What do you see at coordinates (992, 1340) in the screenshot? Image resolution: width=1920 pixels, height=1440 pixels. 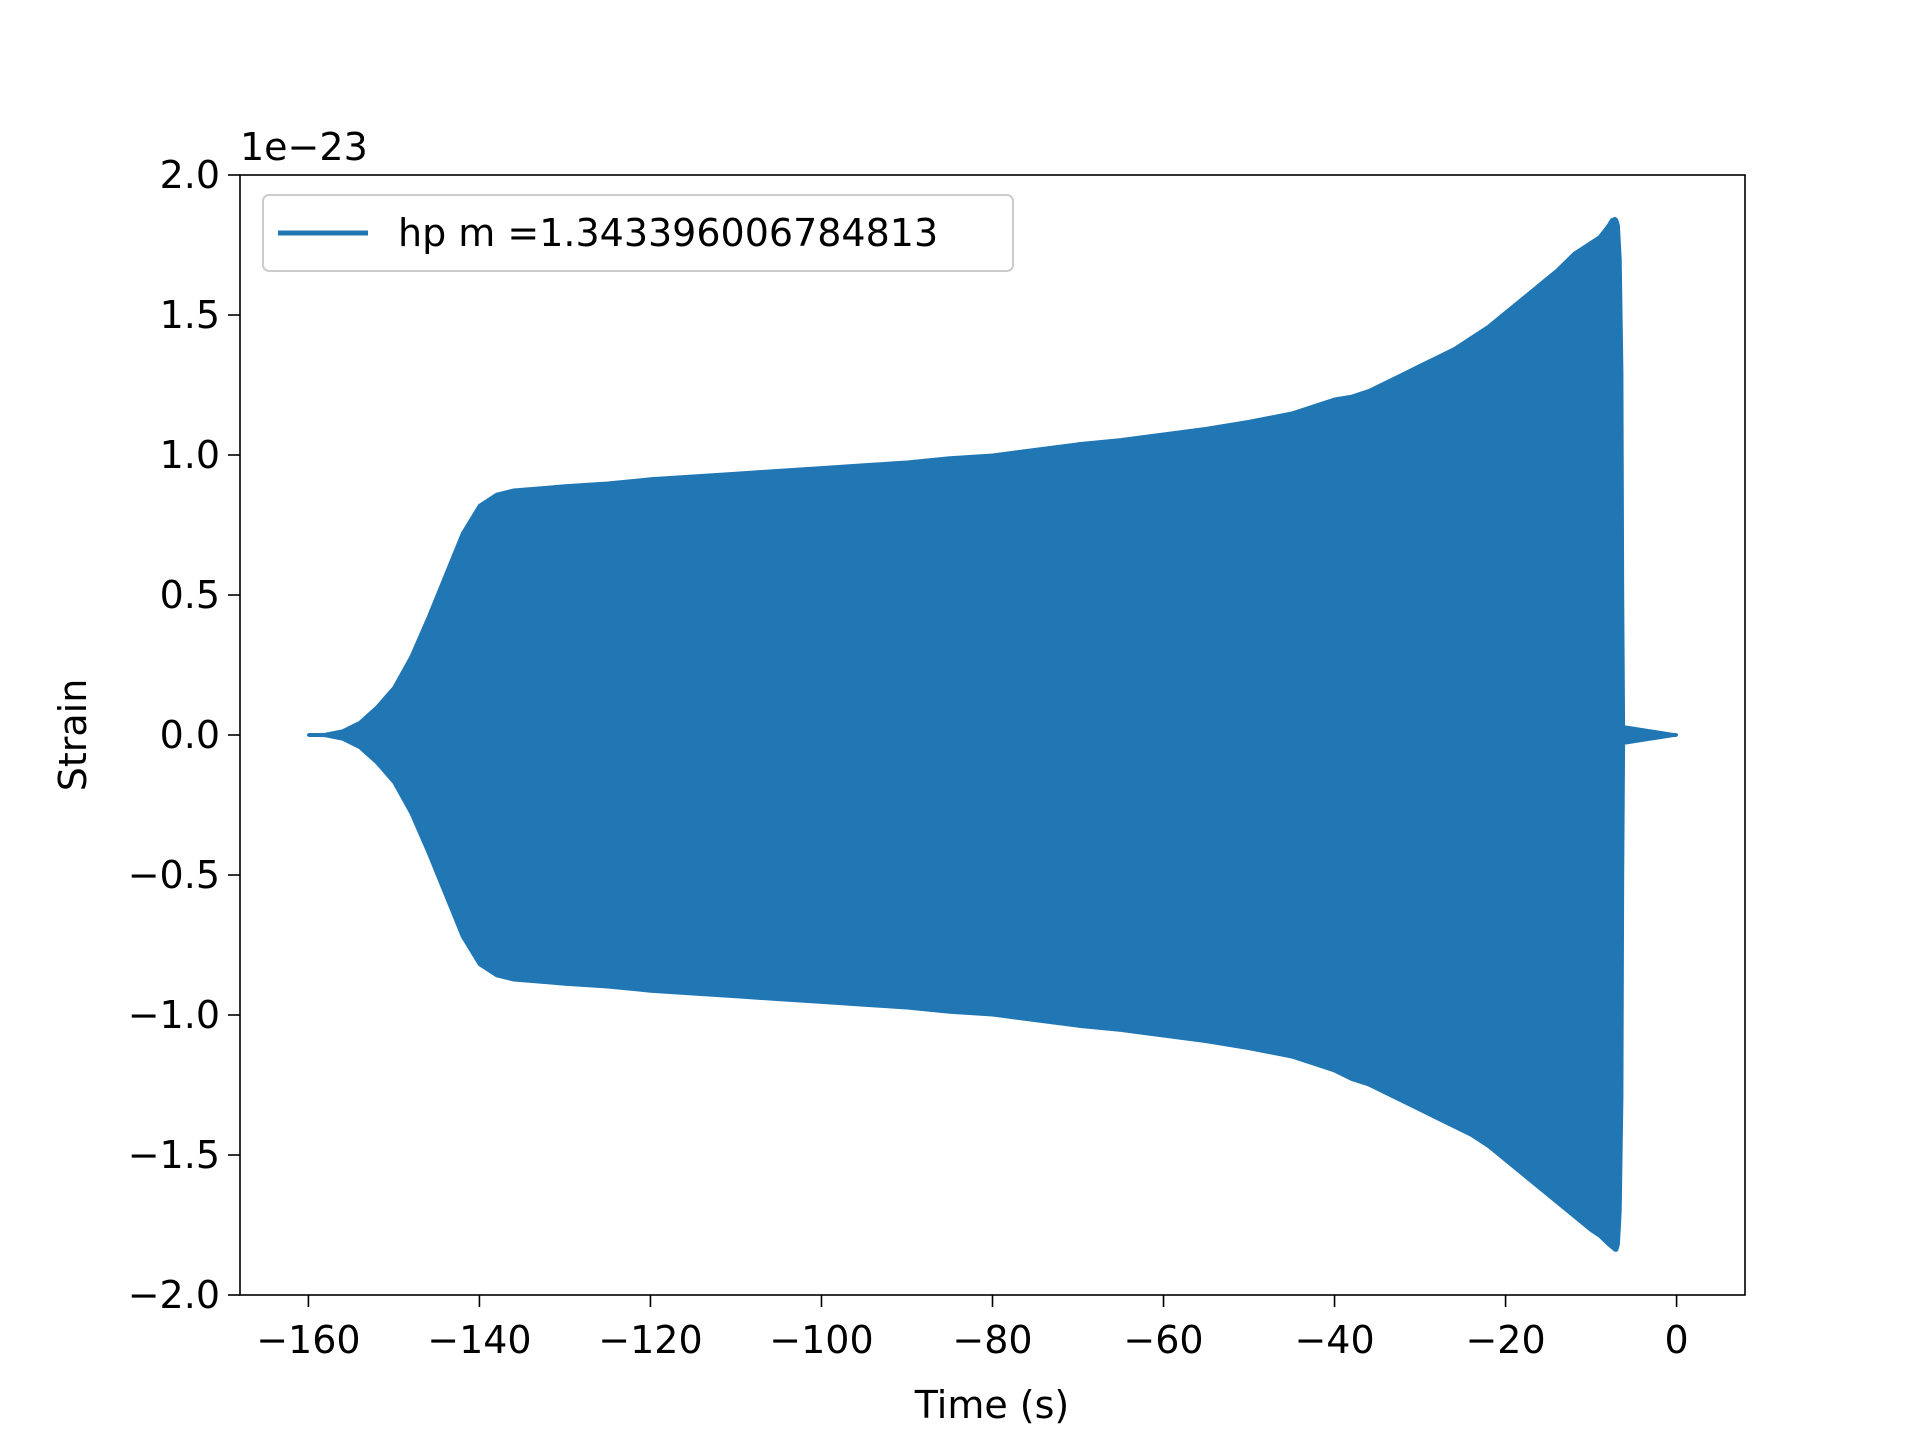 I see `x-tick-label: −80` at bounding box center [992, 1340].